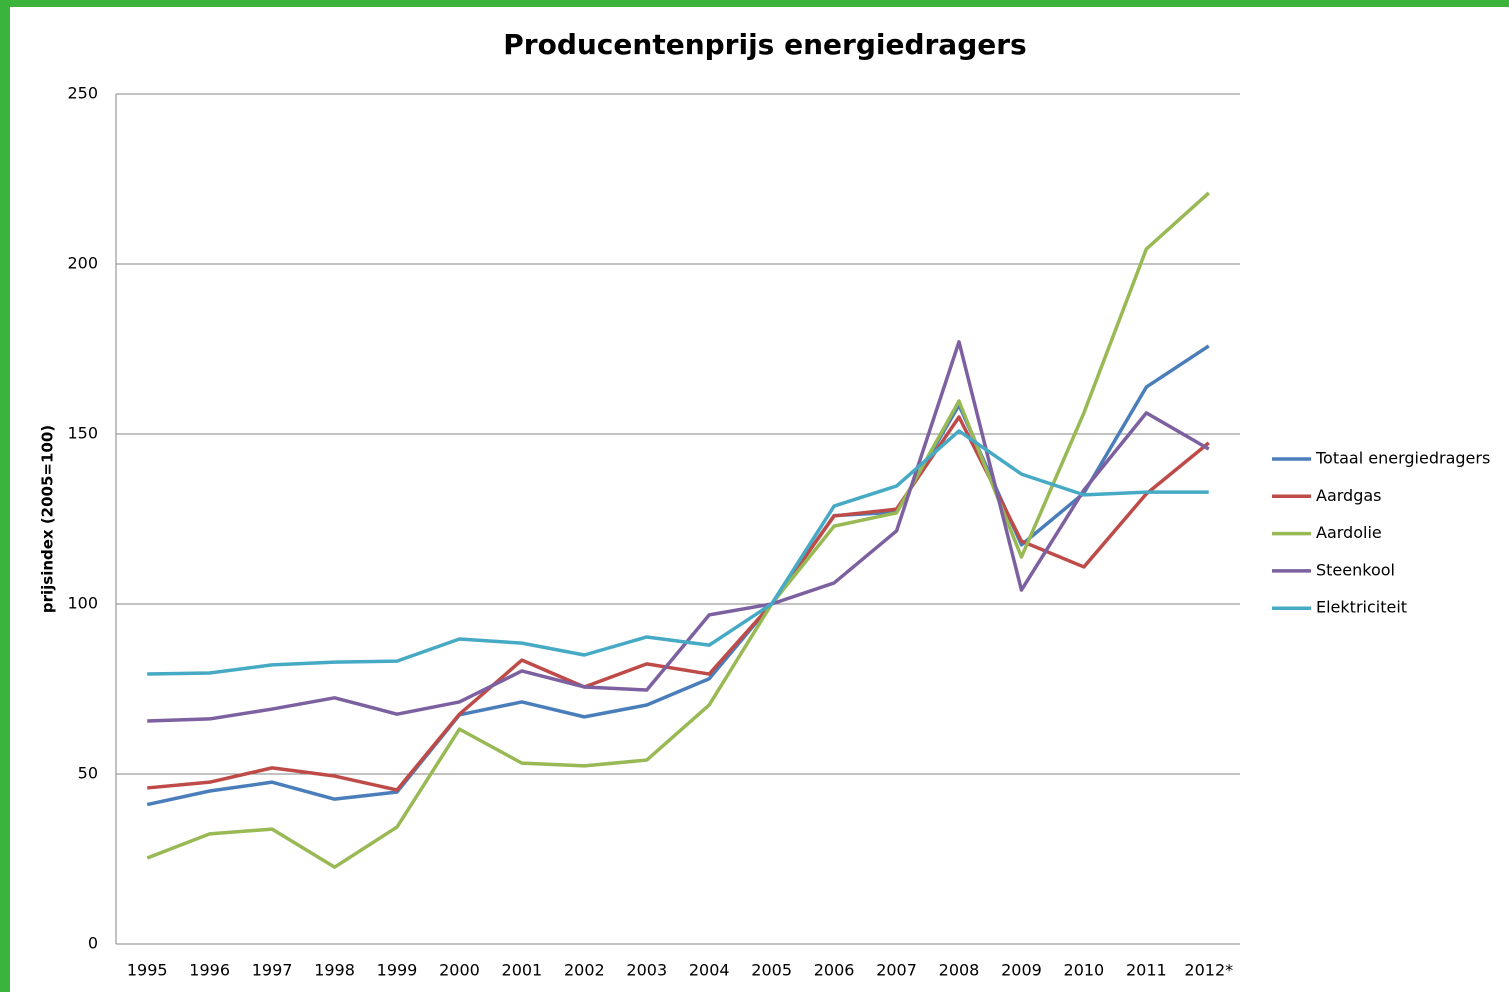  I want to click on legend-label: Aardgas, so click(1349, 495).